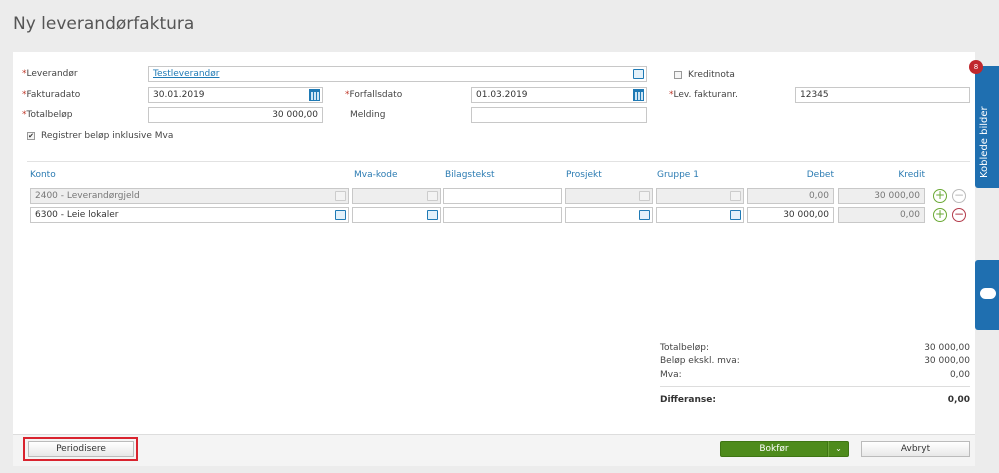 The height and width of the screenshot is (473, 999). I want to click on value: 01.03.2019, so click(502, 95).